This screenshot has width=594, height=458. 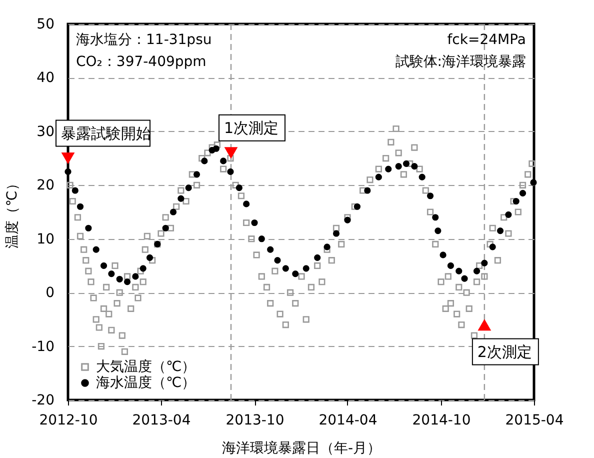 What do you see at coordinates (45, 132) in the screenshot?
I see `y-tick-label: 30` at bounding box center [45, 132].